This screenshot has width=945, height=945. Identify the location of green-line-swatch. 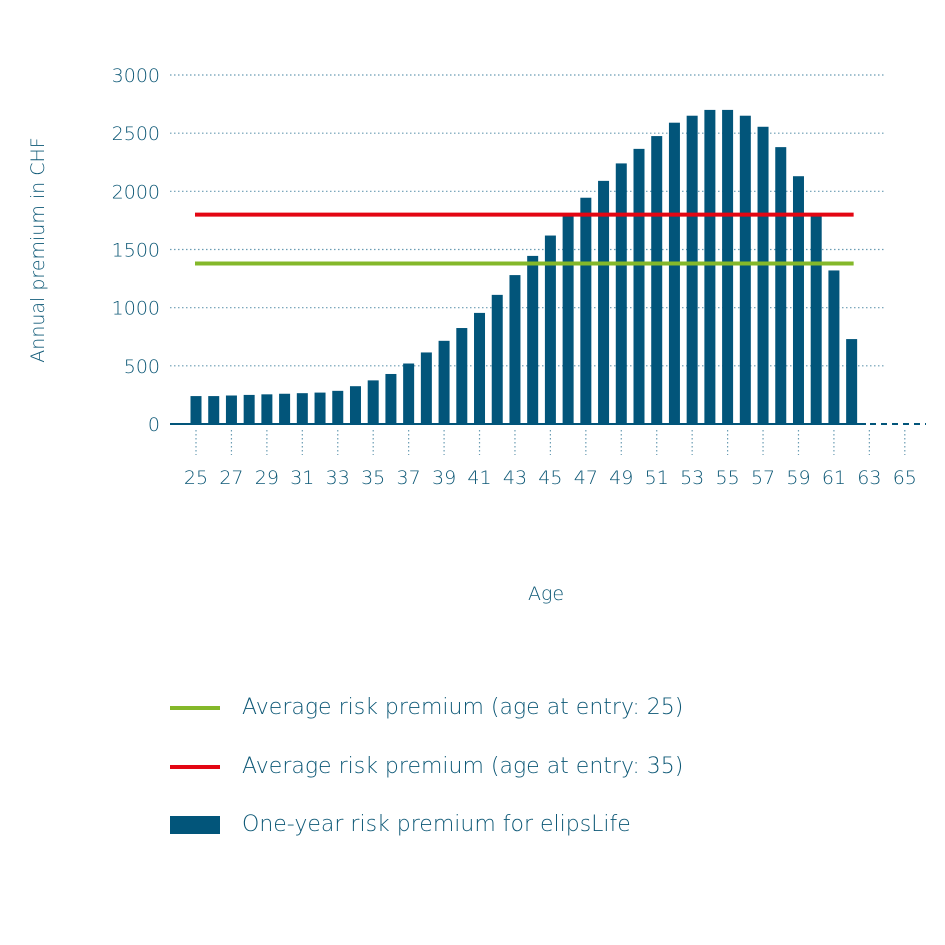
(195, 707).